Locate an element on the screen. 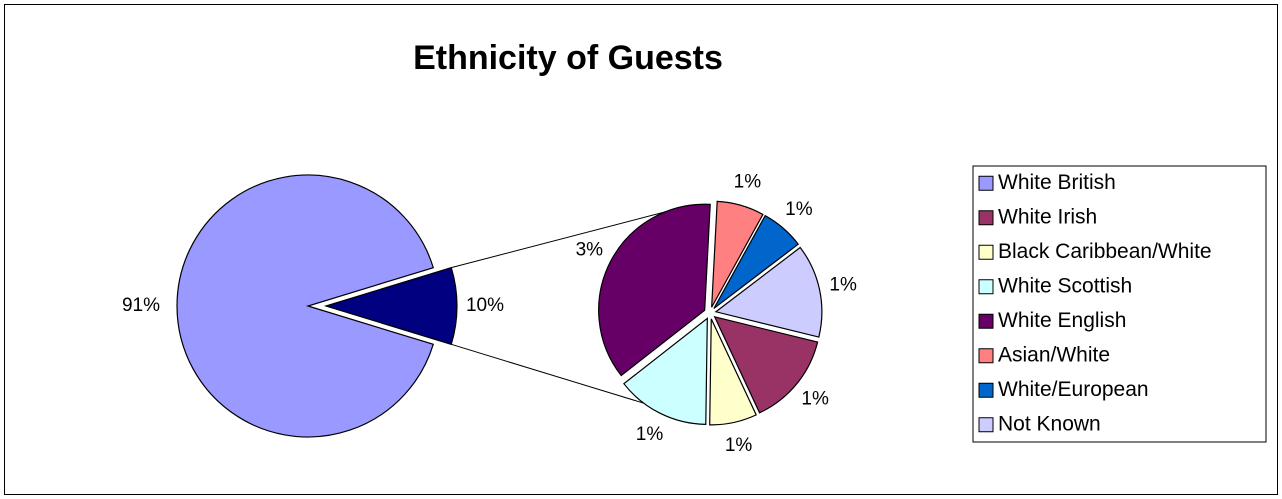 The image size is (1282, 499). slice-not-known is located at coordinates (768, 292).